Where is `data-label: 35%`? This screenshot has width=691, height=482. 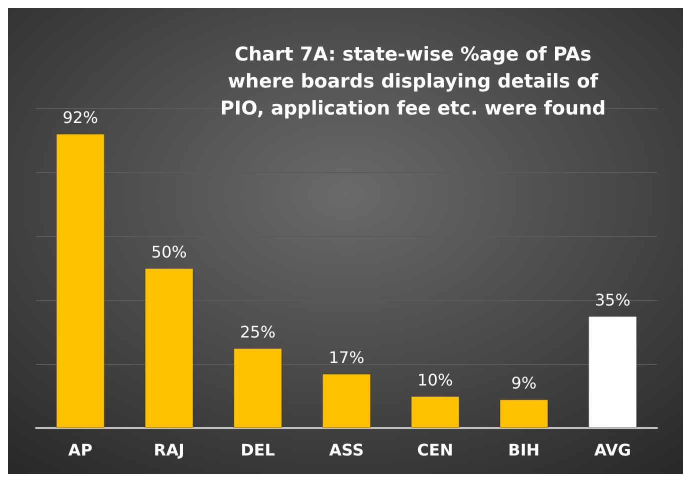
data-label: 35% is located at coordinates (612, 300).